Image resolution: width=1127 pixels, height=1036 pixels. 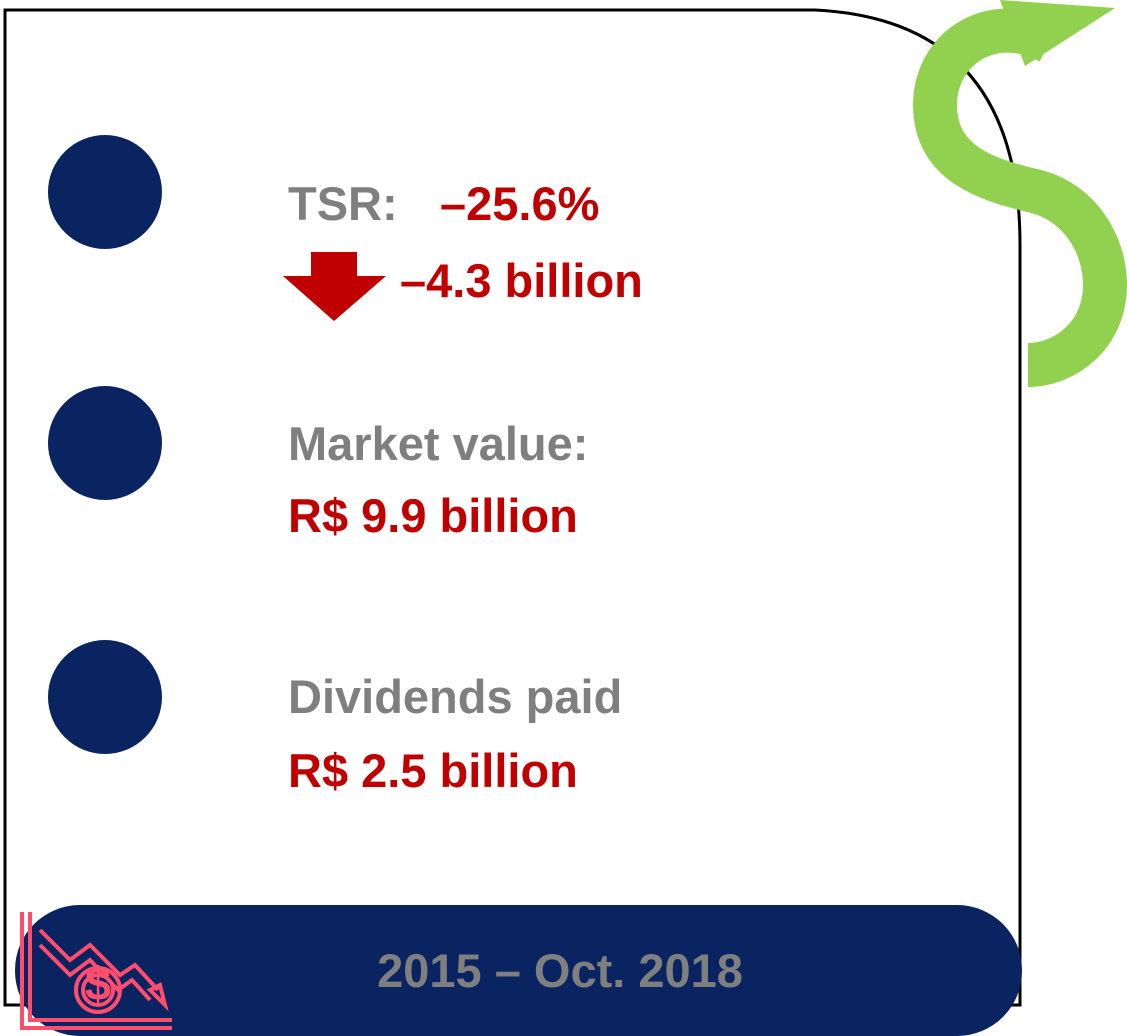 What do you see at coordinates (455, 696) in the screenshot?
I see `item-label: Dividends paid` at bounding box center [455, 696].